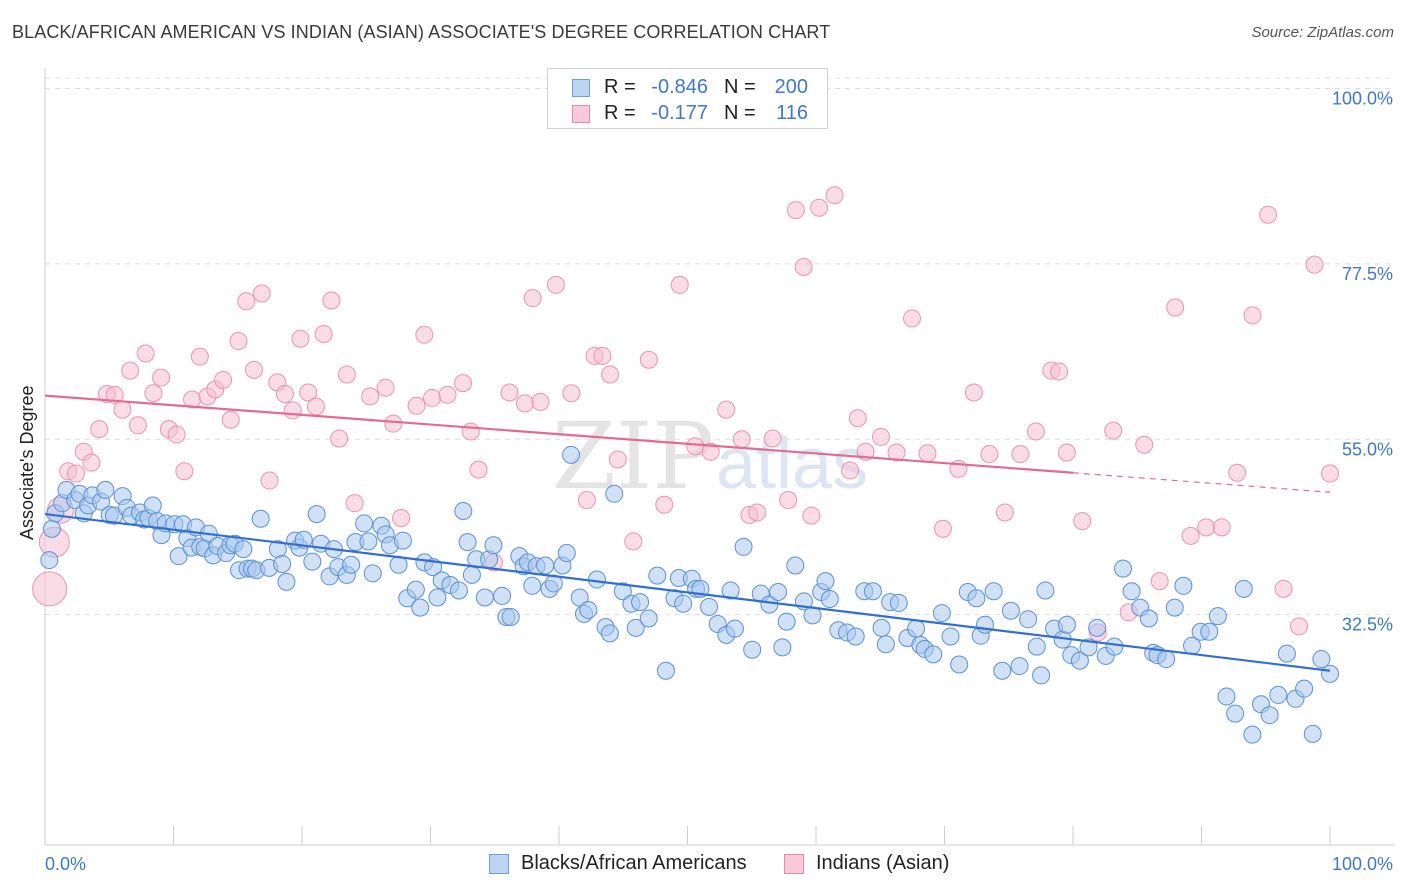 The image size is (1406, 892). I want to click on y-axis-label: Associate's Degree, so click(27, 462).